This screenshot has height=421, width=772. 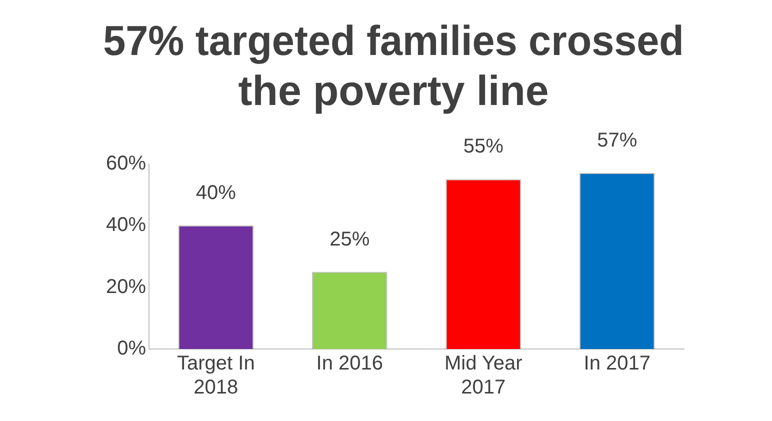 I want to click on data-label: 55%, so click(x=483, y=147).